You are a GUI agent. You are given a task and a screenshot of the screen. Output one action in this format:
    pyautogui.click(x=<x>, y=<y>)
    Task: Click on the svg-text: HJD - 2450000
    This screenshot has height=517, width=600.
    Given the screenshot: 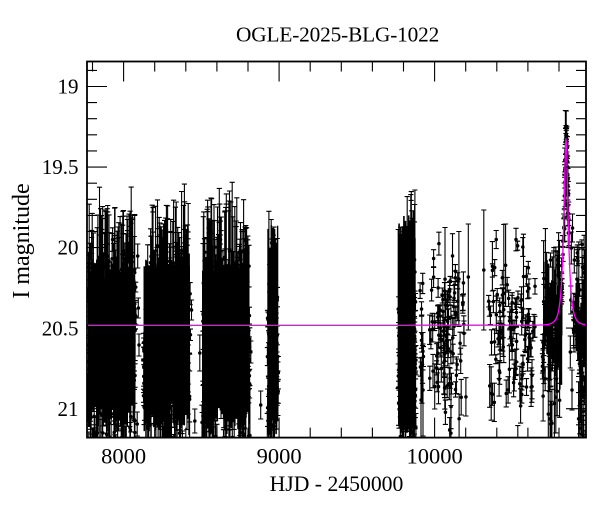 What is the action you would take?
    pyautogui.click(x=337, y=484)
    